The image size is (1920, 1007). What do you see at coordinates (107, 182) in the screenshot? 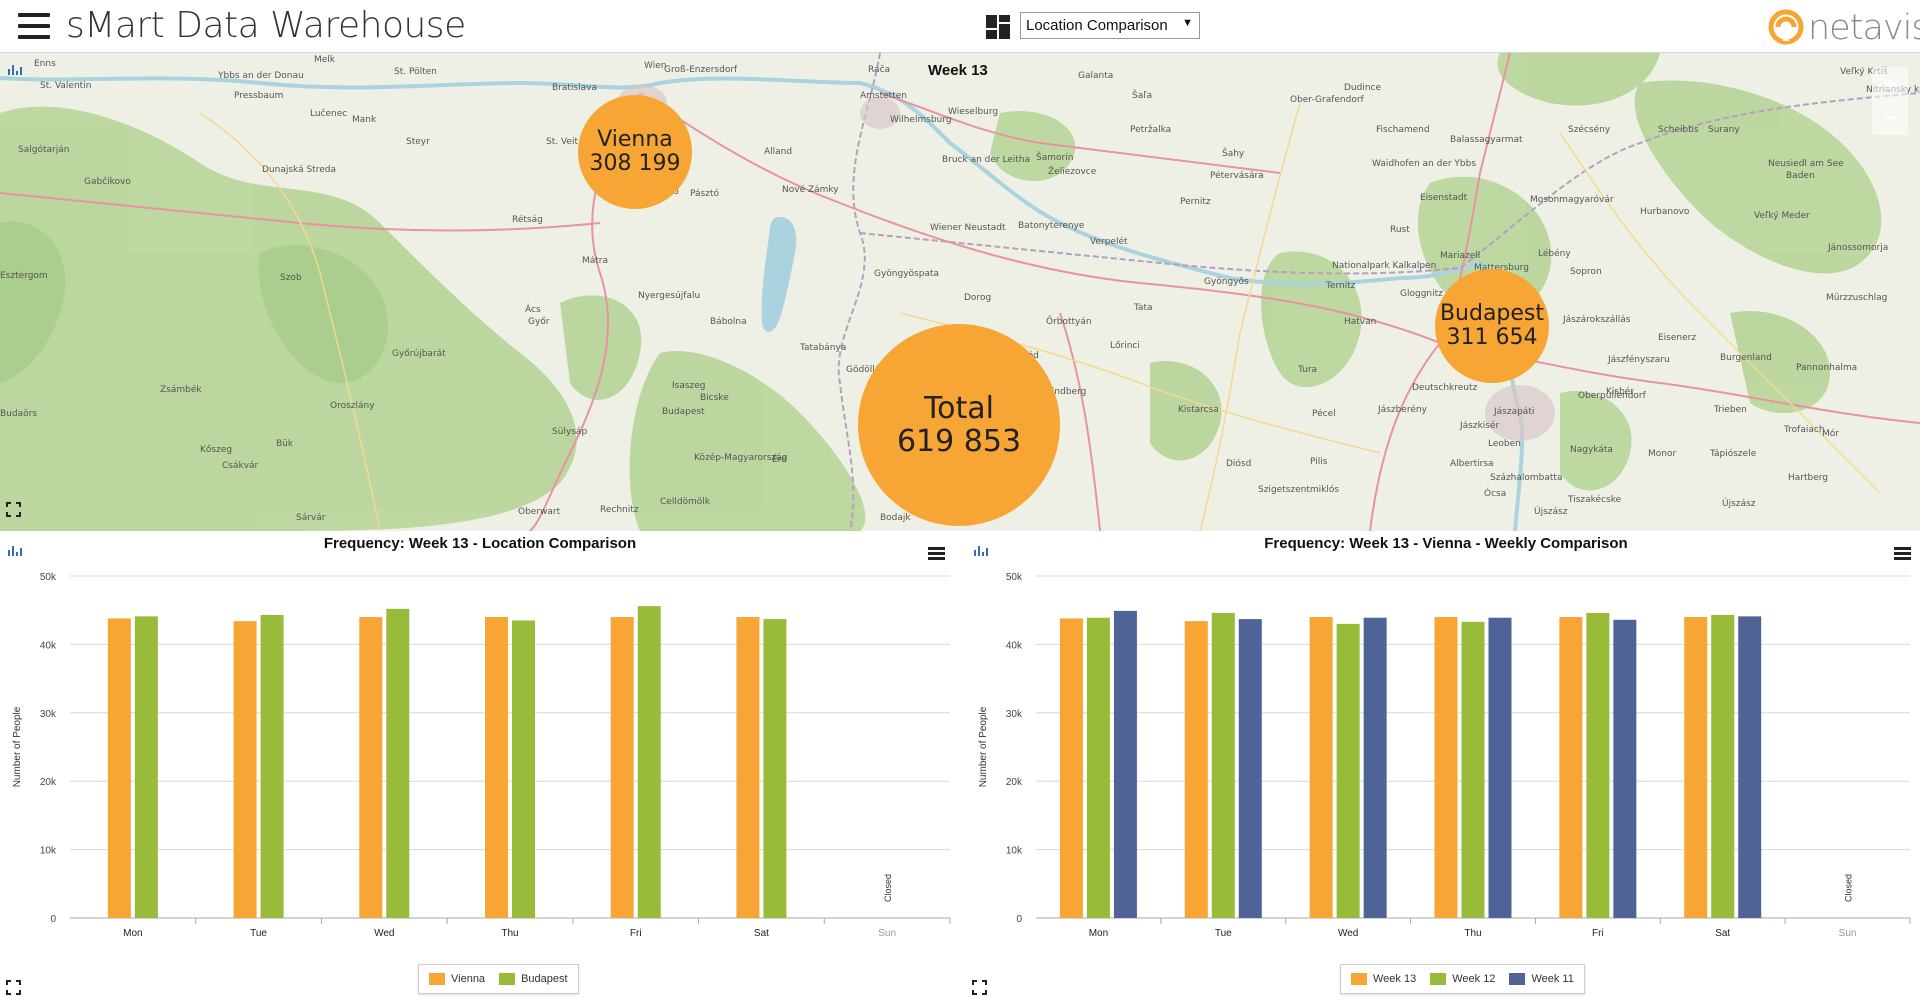
I see `place-label: Gabčíkovo` at bounding box center [107, 182].